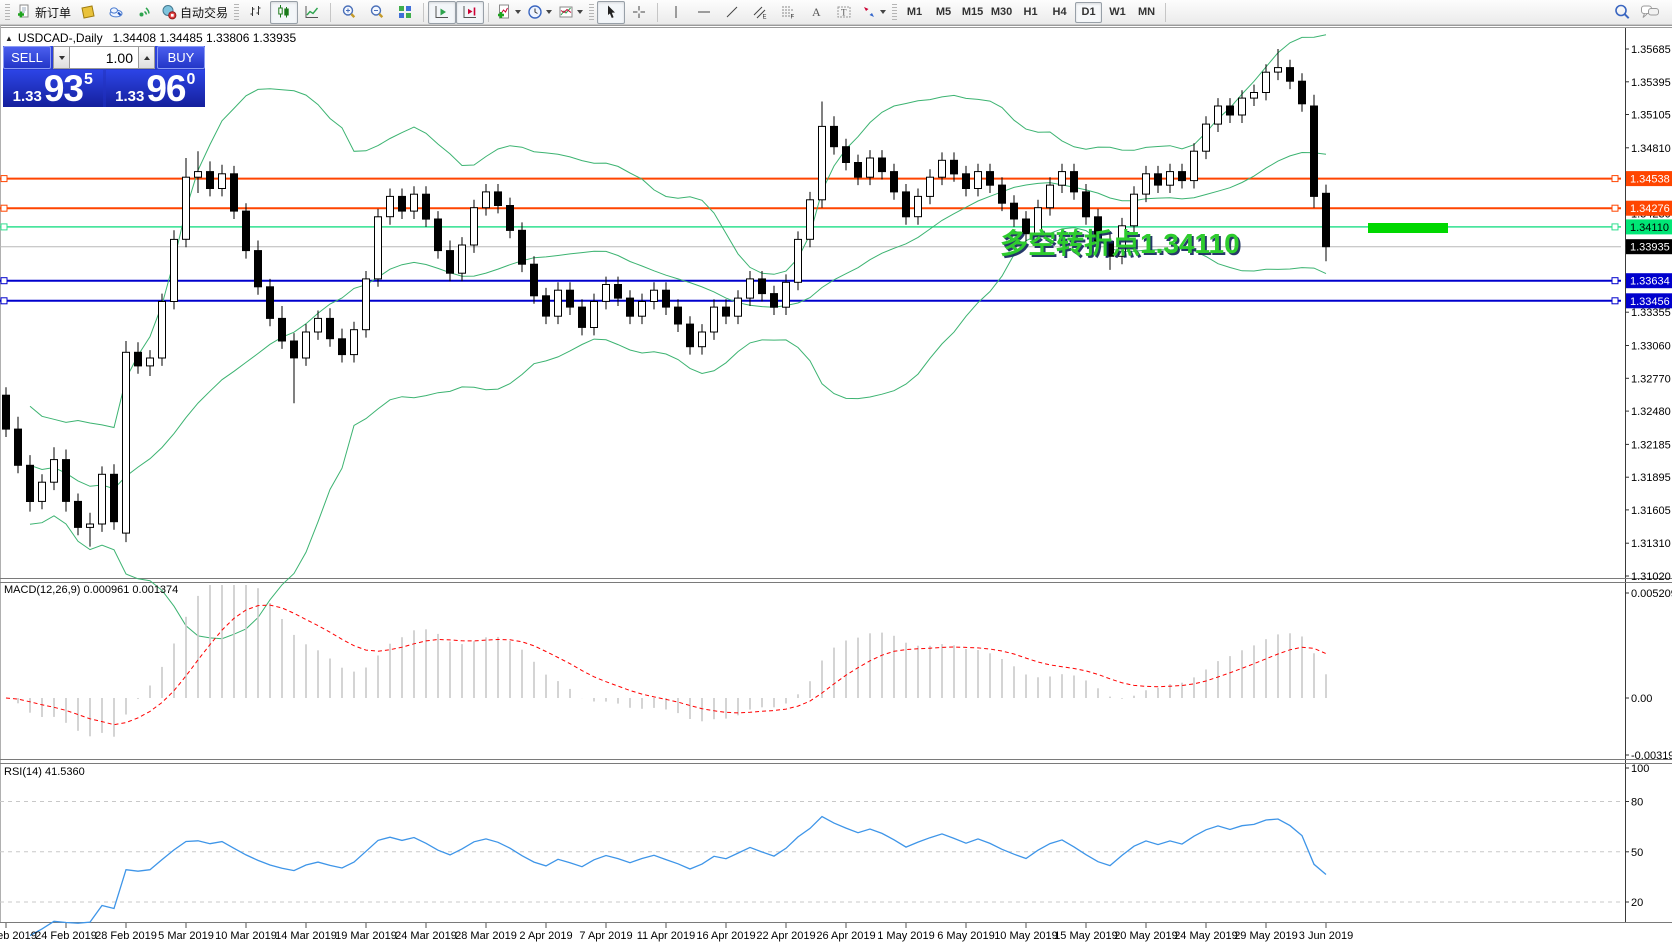  What do you see at coordinates (155, 88) in the screenshot?
I see `buy-price-display: 1.33 96 0` at bounding box center [155, 88].